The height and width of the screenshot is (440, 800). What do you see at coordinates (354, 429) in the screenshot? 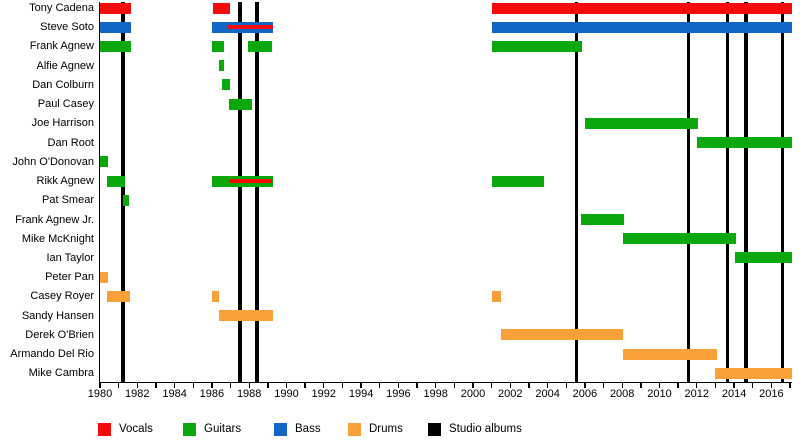
I see `legend-swatch-drums` at bounding box center [354, 429].